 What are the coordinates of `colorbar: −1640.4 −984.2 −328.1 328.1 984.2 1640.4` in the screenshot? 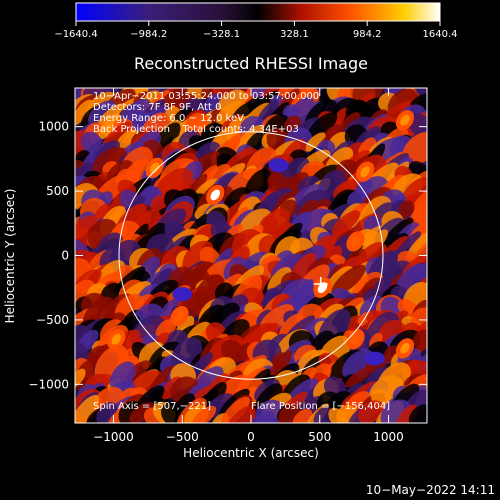 It's located at (256, 21).